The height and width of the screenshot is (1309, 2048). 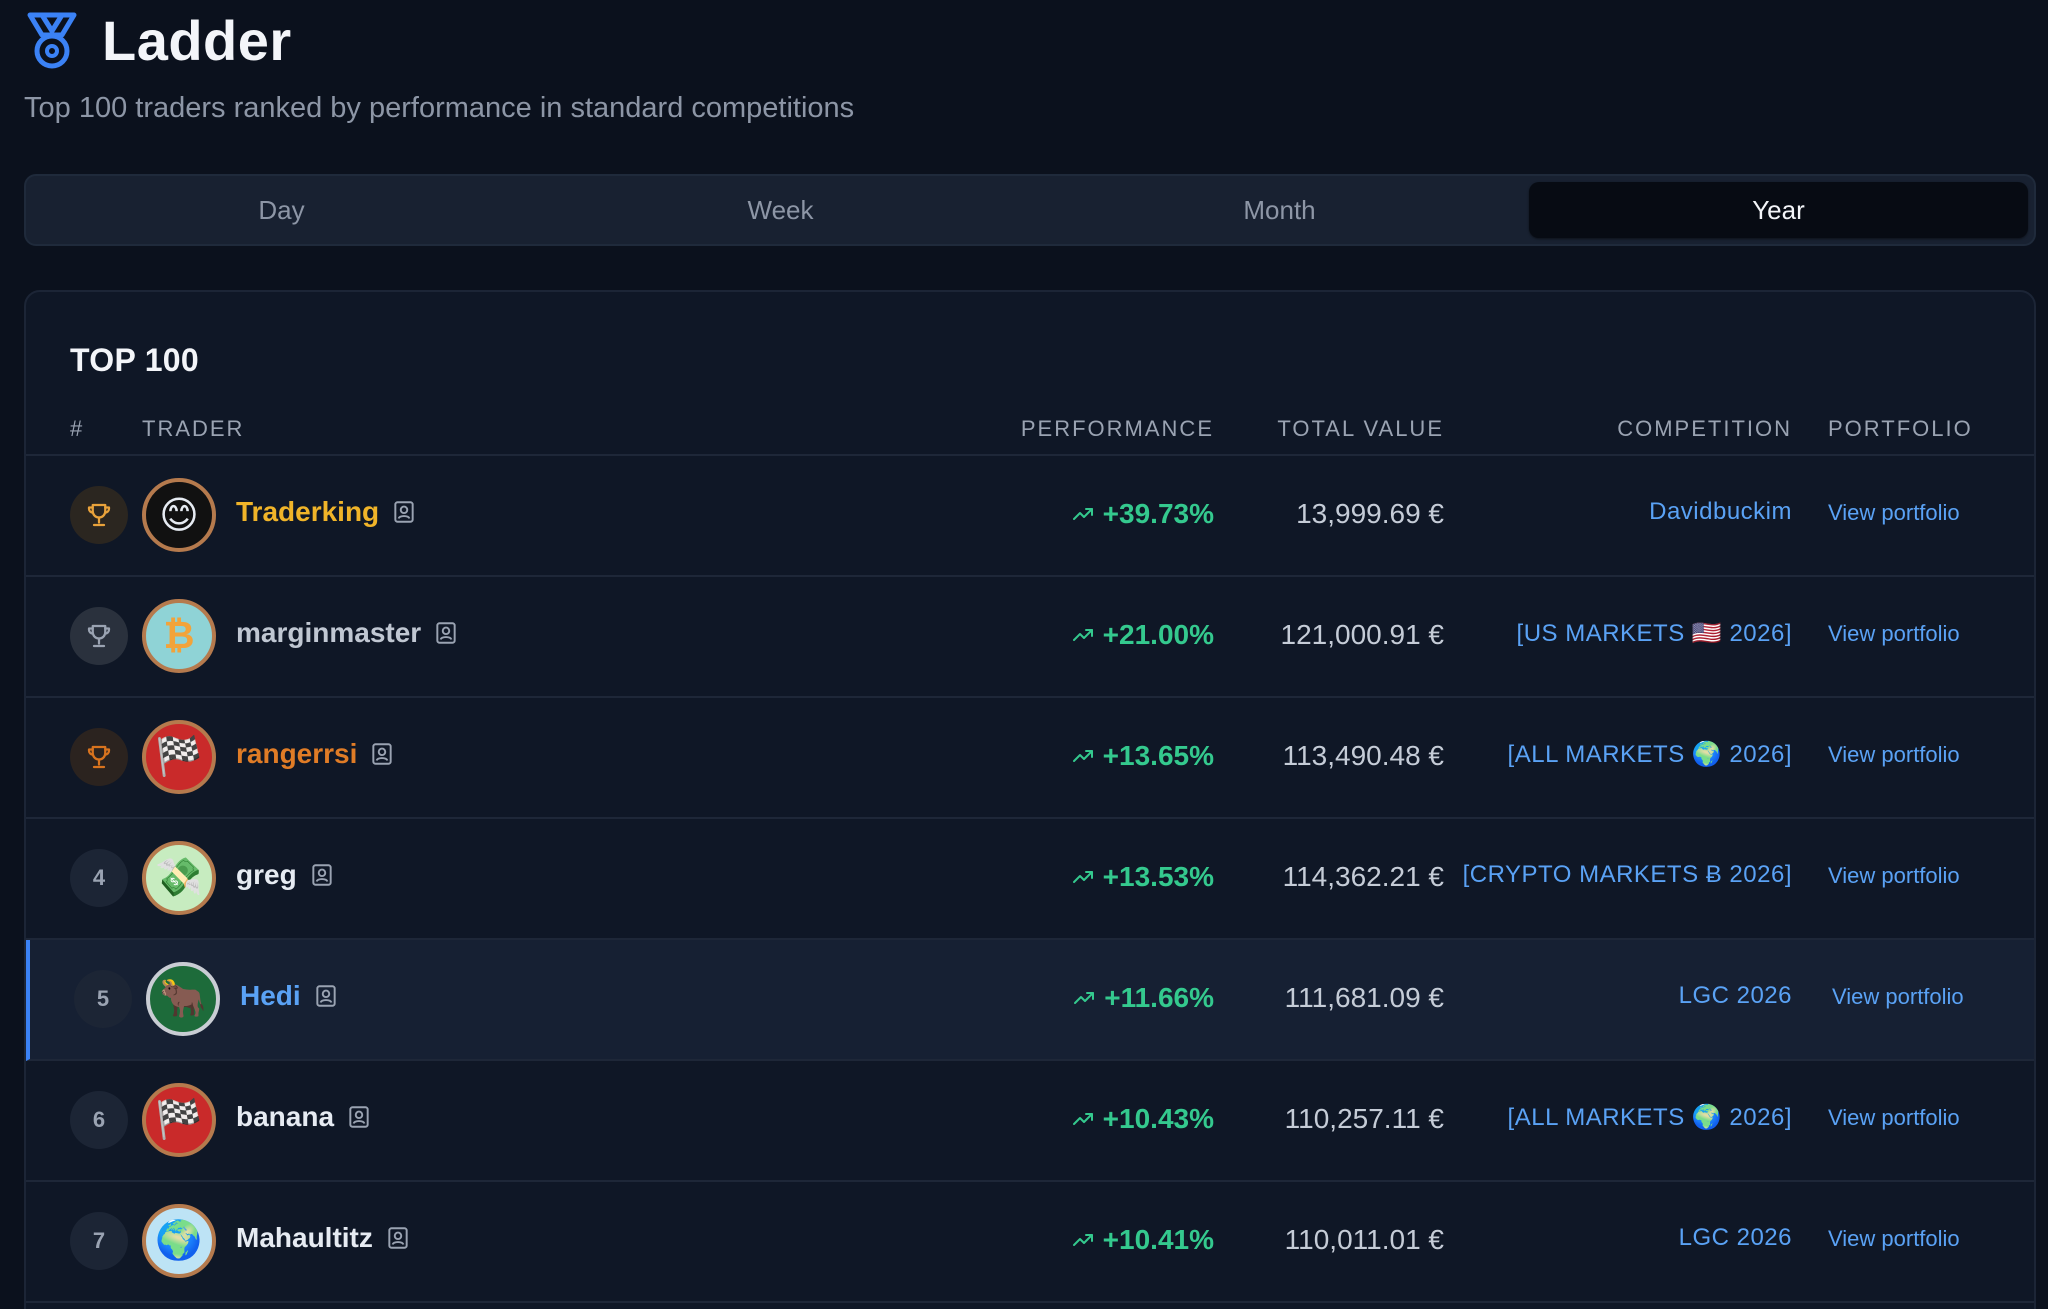 What do you see at coordinates (197, 40) in the screenshot?
I see `page-title: Ladder` at bounding box center [197, 40].